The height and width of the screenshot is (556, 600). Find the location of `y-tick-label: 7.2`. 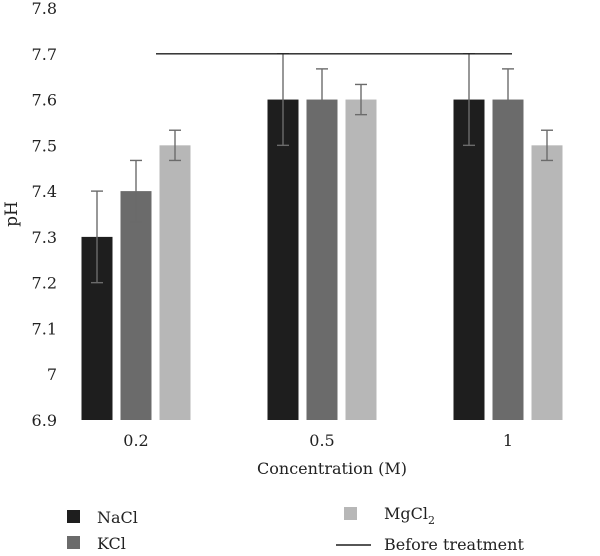

y-tick-label: 7.2 is located at coordinates (44, 283).